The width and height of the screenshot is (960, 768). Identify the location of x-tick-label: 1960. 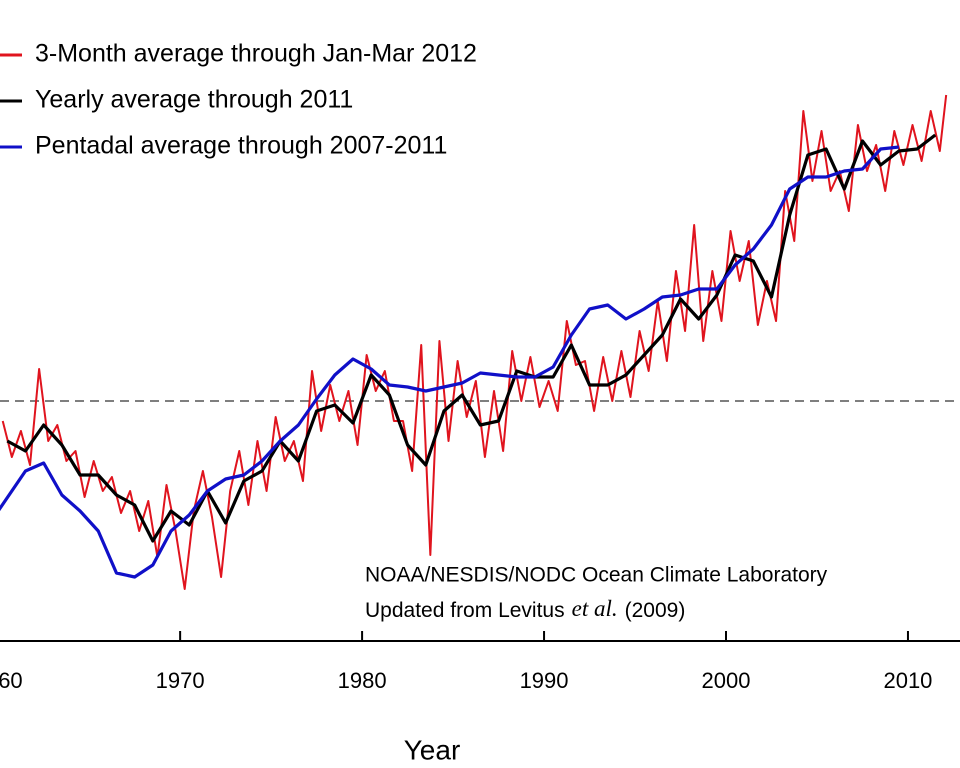
(11, 680).